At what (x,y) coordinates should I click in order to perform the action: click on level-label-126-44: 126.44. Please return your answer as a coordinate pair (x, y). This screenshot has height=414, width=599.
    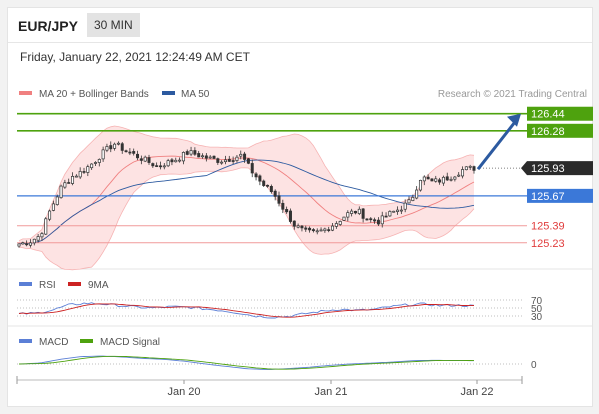
    Looking at the image, I should click on (548, 115).